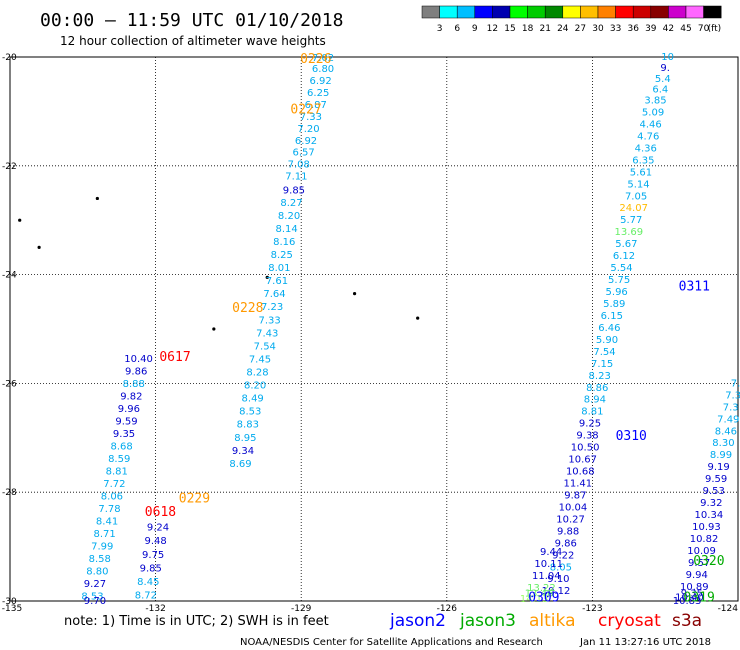 The width and height of the screenshot is (740, 650). Describe the element at coordinates (612, 316) in the screenshot. I see `wave-height-value: 6.15` at that location.